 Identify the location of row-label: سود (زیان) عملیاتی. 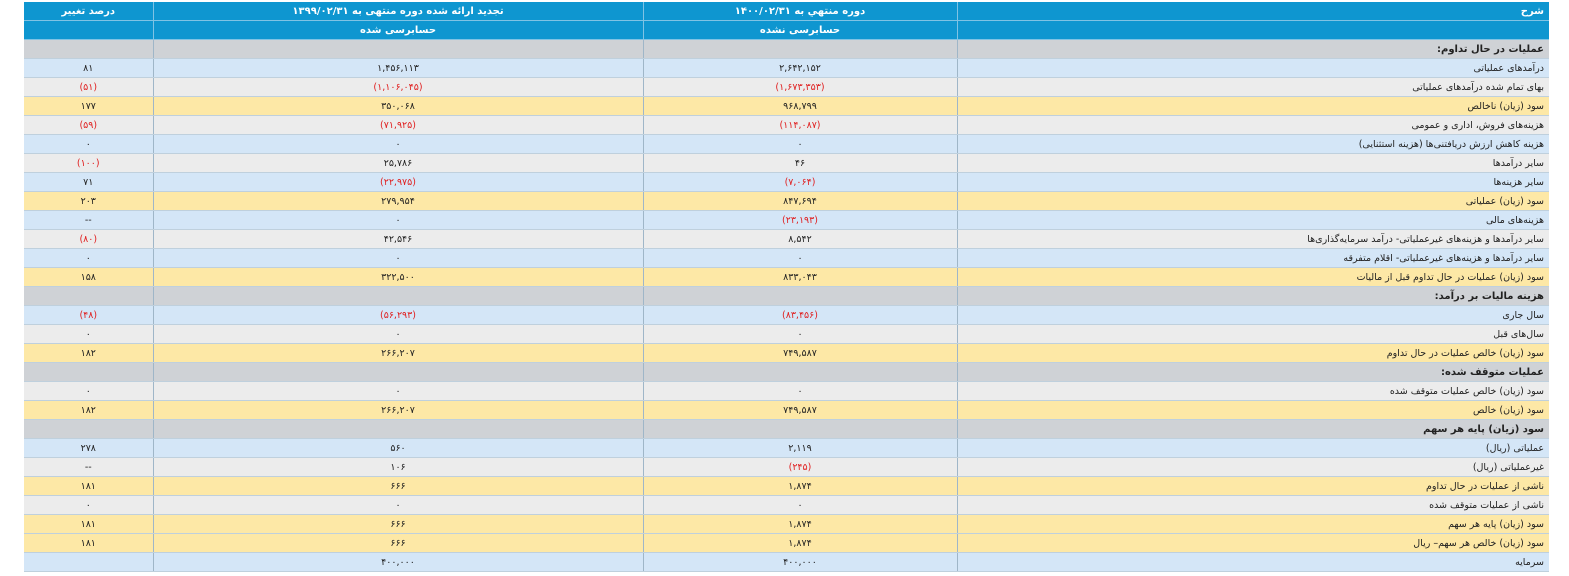
(1252, 201).